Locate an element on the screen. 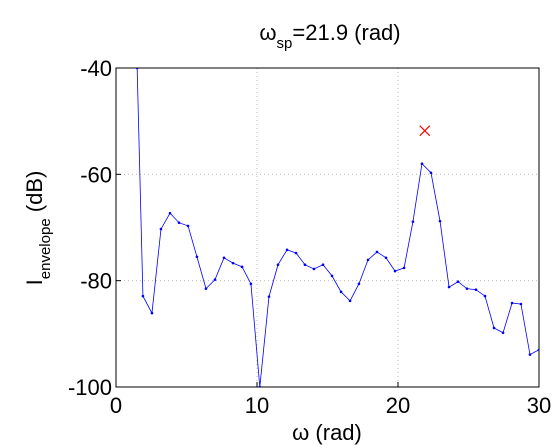 The height and width of the screenshot is (445, 556). title-subscript: sp is located at coordinates (285, 43).